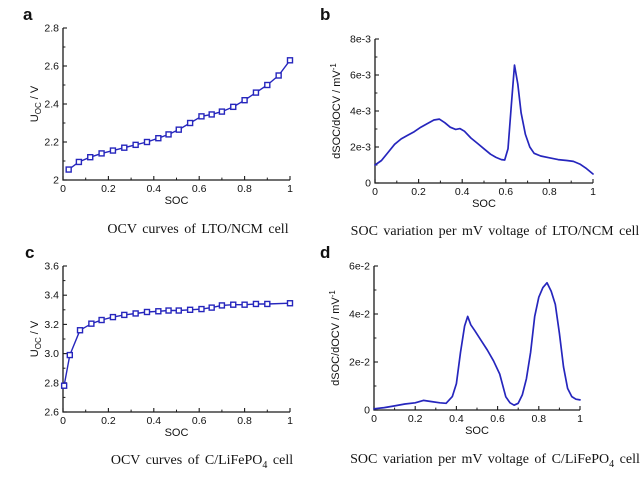  What do you see at coordinates (56, 181) in the screenshot?
I see `y-tick-label: 2` at bounding box center [56, 181].